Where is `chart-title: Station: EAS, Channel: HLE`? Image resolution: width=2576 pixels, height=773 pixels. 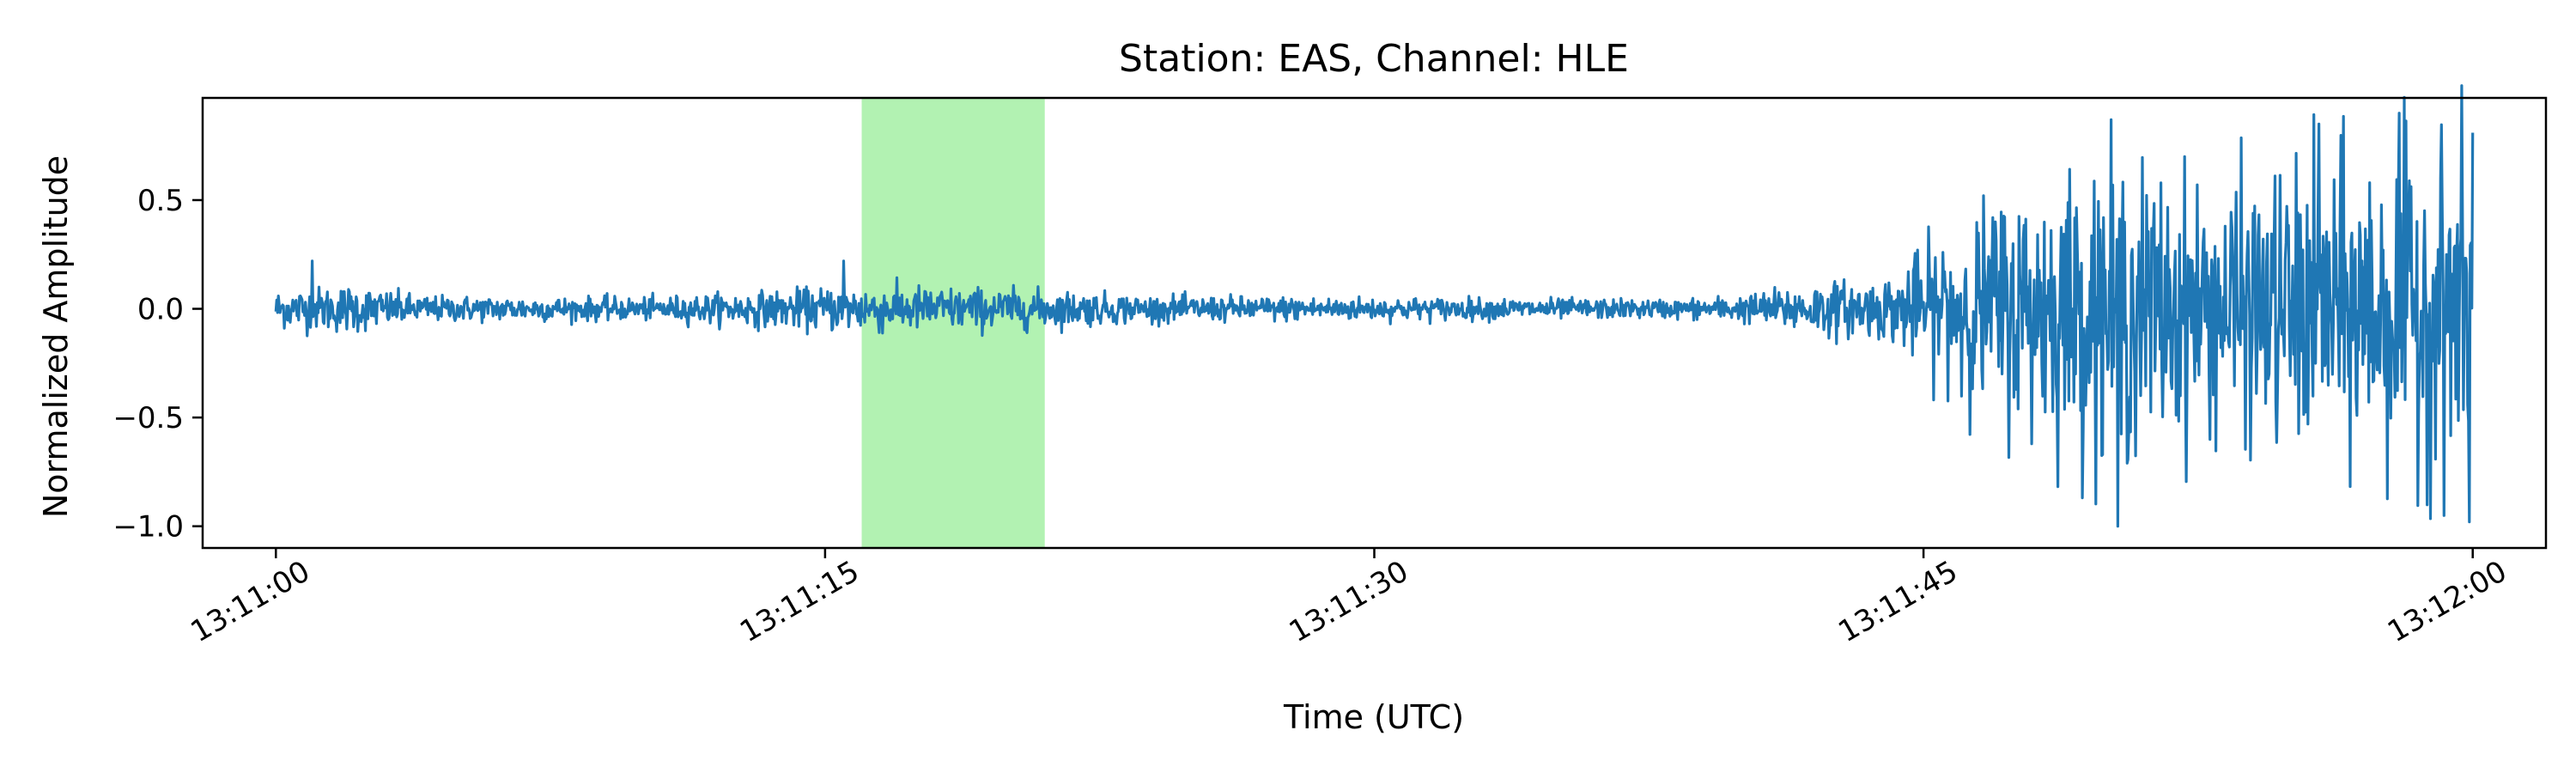 chart-title: Station: EAS, Channel: HLE is located at coordinates (1374, 59).